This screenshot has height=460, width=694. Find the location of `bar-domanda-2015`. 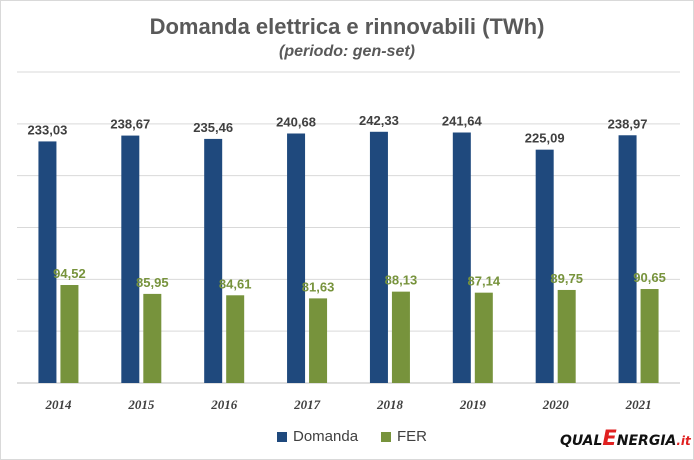

bar-domanda-2015 is located at coordinates (130, 259).